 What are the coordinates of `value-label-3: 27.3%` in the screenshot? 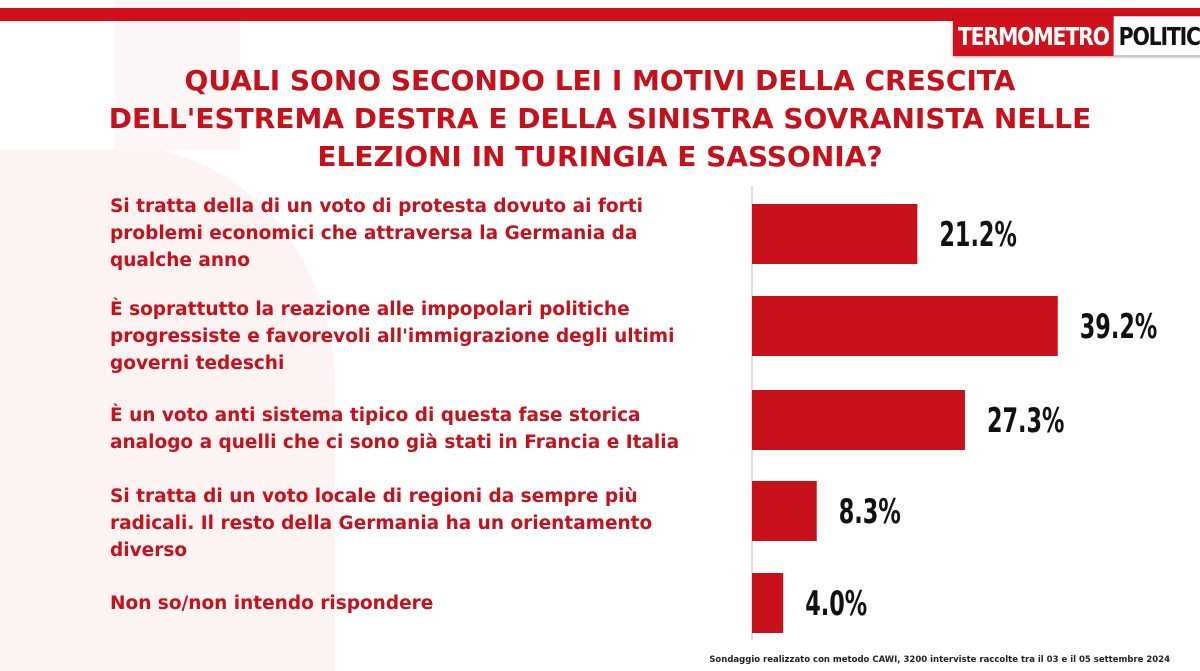 It's located at (1025, 421).